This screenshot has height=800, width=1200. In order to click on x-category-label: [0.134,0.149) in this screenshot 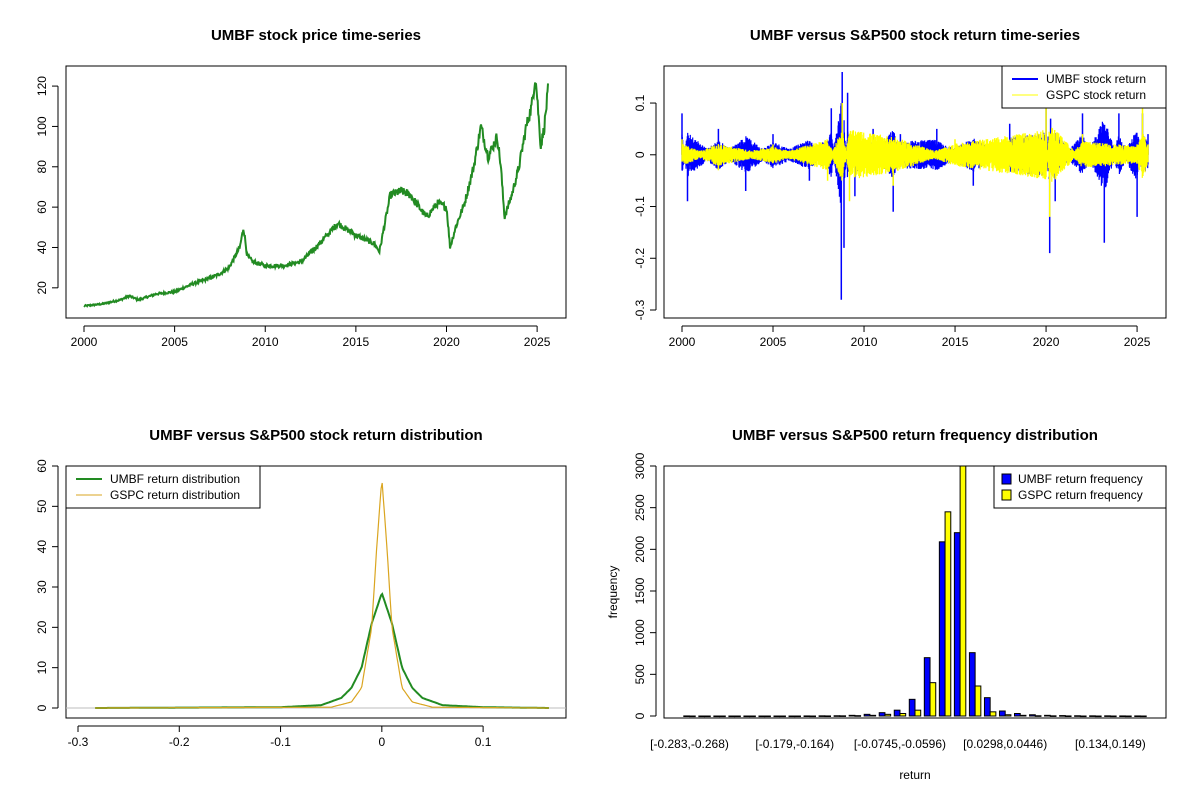, I will do `click(1110, 744)`.